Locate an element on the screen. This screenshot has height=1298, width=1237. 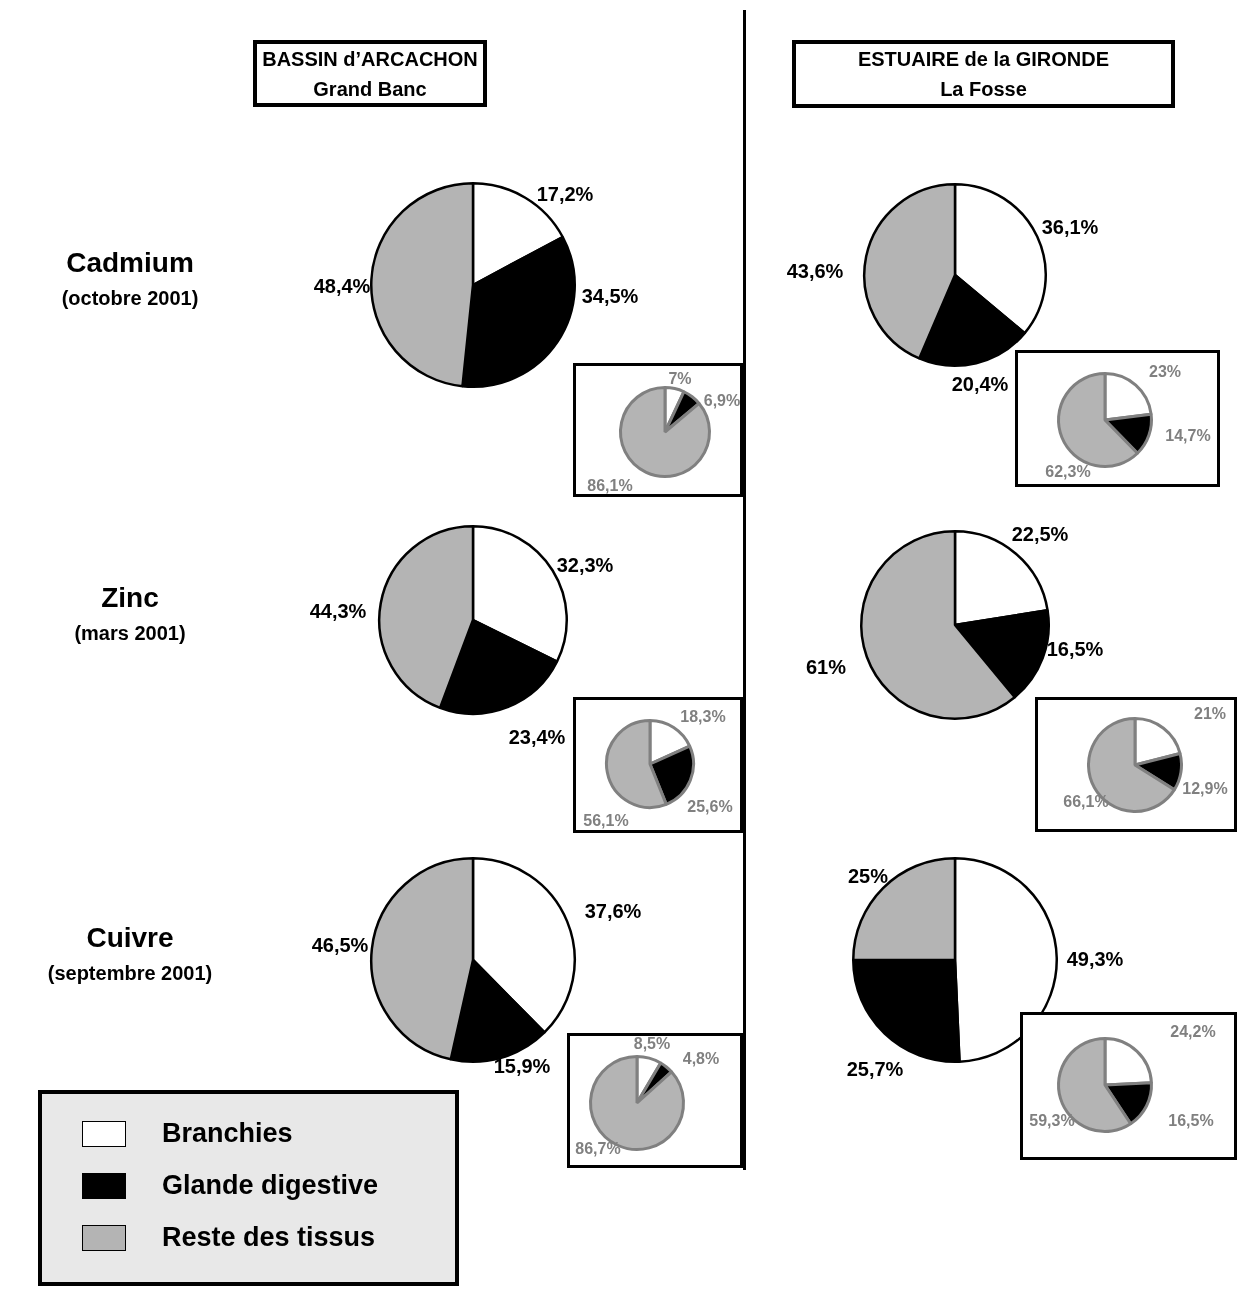
data-label: 34,5% is located at coordinates (610, 295).